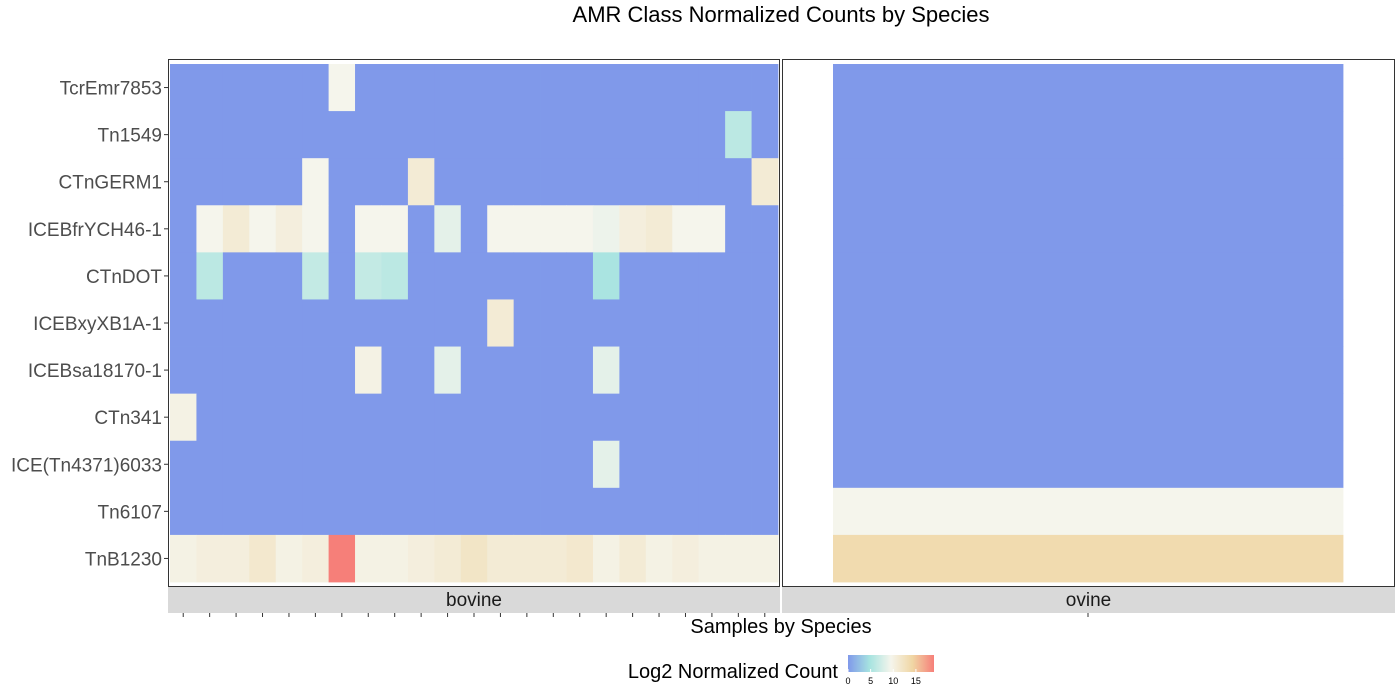  What do you see at coordinates (474, 600) in the screenshot?
I see `facet-strip-bovine` at bounding box center [474, 600].